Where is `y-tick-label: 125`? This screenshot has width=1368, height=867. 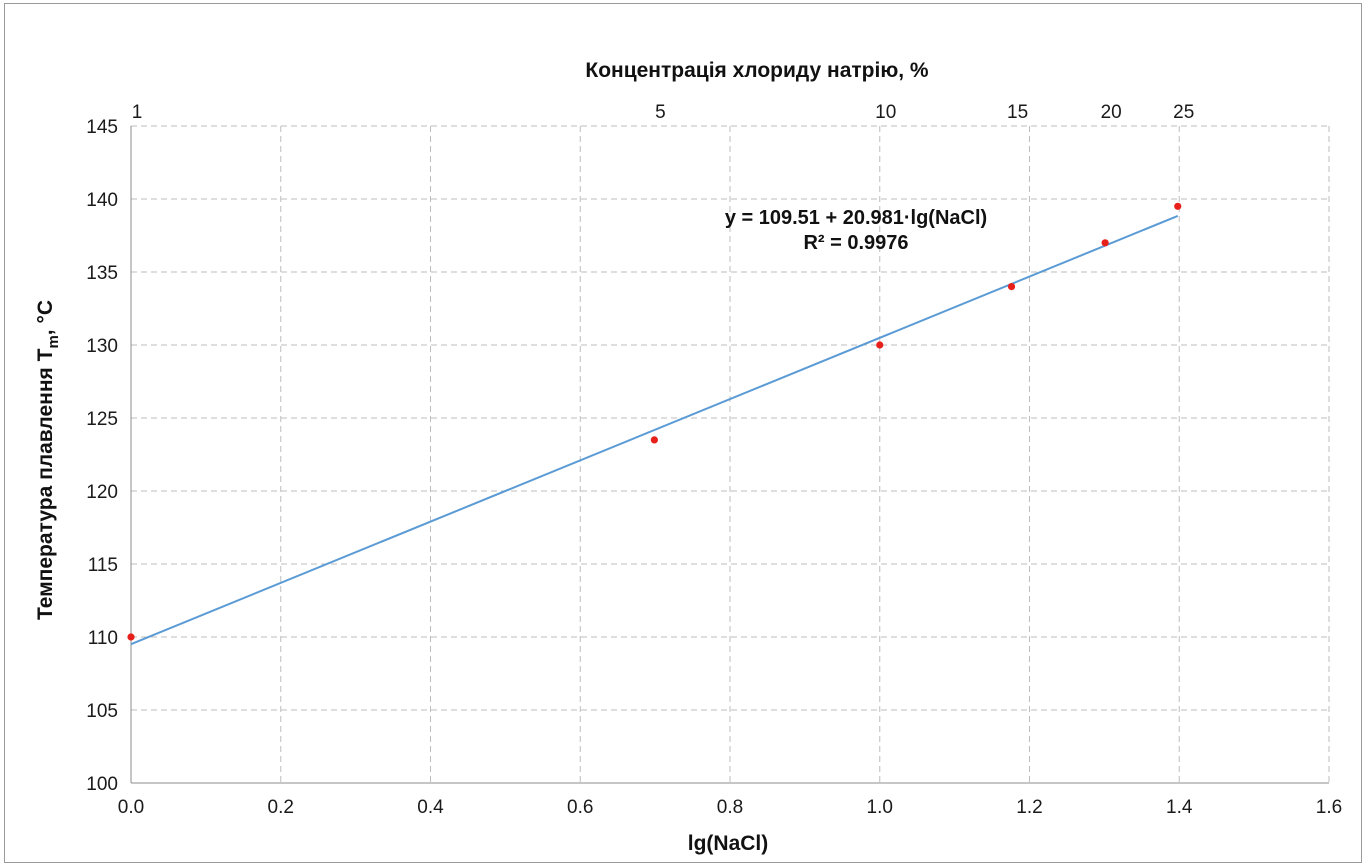
y-tick-label: 125 is located at coordinates (102, 419).